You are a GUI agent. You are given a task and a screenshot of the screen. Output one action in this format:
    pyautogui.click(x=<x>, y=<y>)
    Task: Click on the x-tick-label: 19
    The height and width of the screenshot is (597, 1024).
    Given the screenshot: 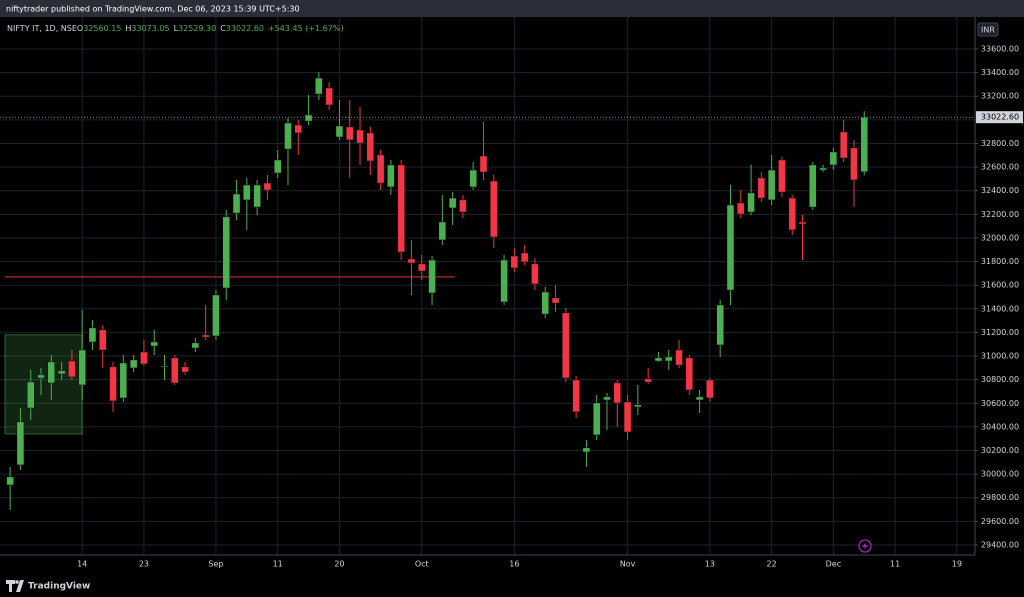 What is the action you would take?
    pyautogui.click(x=957, y=564)
    